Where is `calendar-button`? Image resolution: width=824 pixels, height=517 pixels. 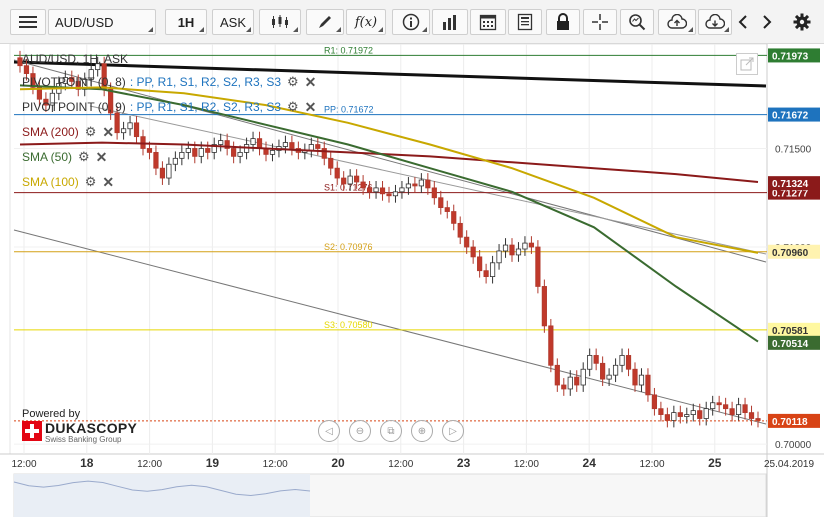 calendar-button is located at coordinates (488, 22).